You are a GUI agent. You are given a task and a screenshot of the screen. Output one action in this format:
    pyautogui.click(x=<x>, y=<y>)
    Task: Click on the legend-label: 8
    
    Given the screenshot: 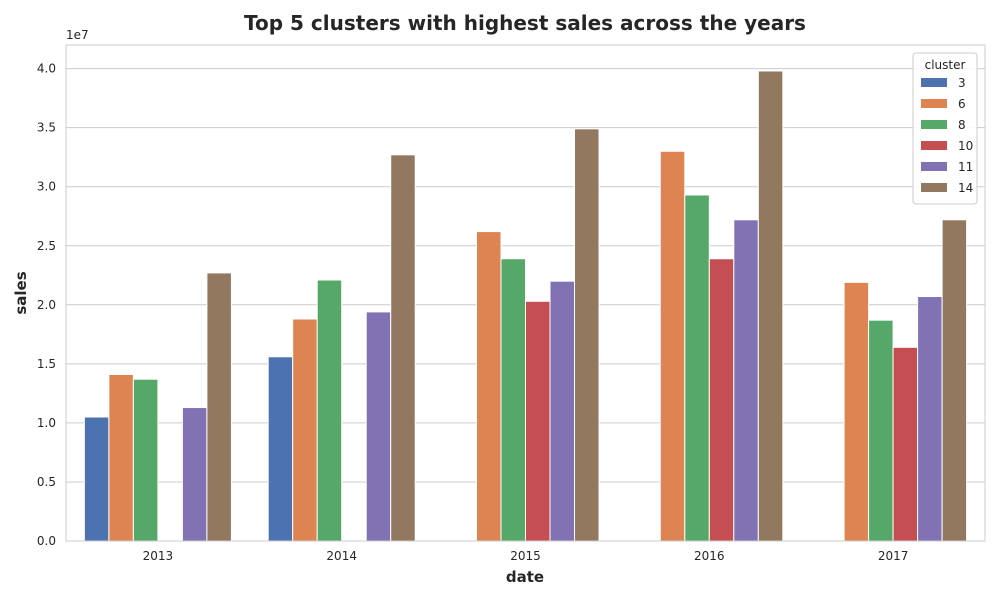 What is the action you would take?
    pyautogui.click(x=962, y=125)
    